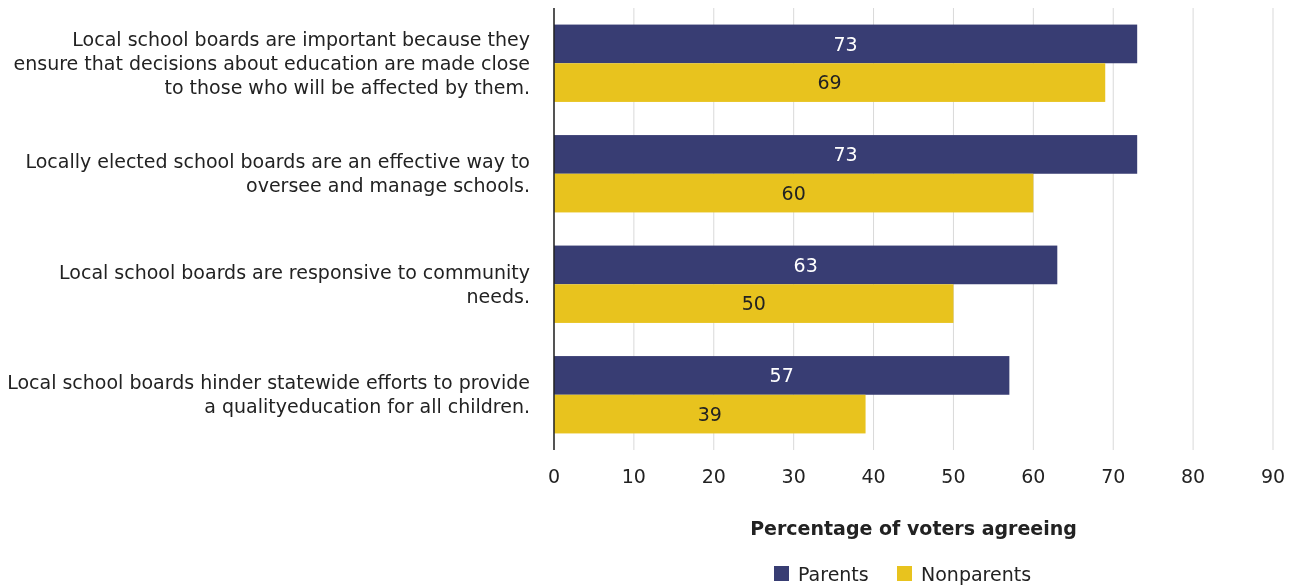 Image resolution: width=1289 pixels, height=587 pixels. I want to click on x-tick-label: 70, so click(1113, 476).